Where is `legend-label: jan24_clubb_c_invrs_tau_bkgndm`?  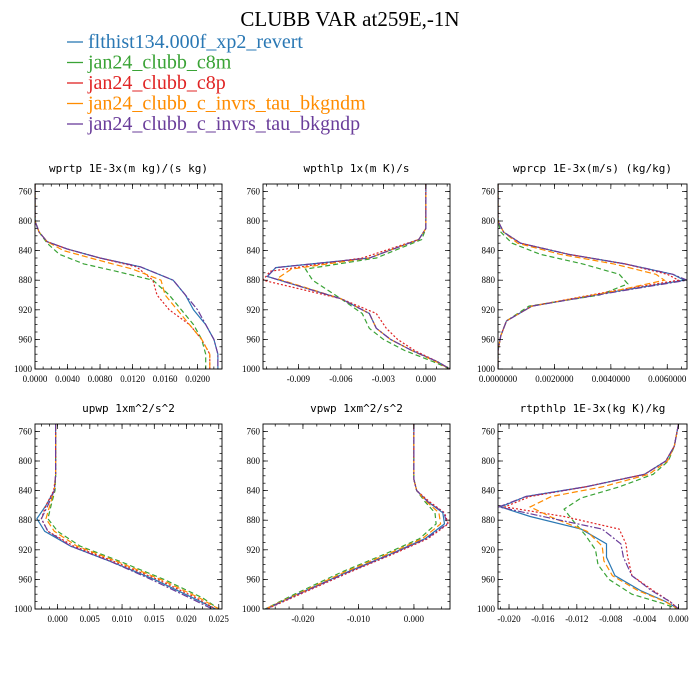
legend-label: jan24_clubb_c_invrs_tau_bkgndm is located at coordinates (226, 104).